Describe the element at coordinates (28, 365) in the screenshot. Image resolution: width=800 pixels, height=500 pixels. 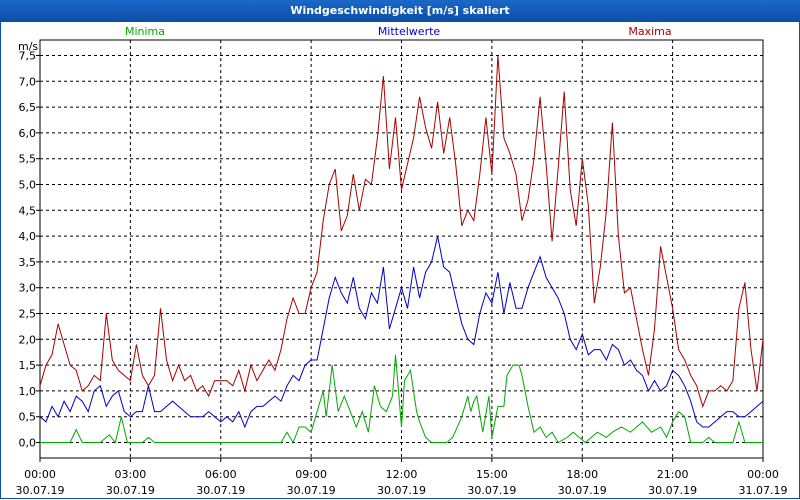
I see `y-tick-label: 1,5` at that location.